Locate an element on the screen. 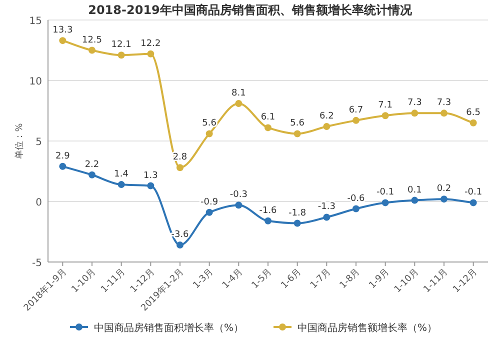  data-label: -1.6 is located at coordinates (268, 211).